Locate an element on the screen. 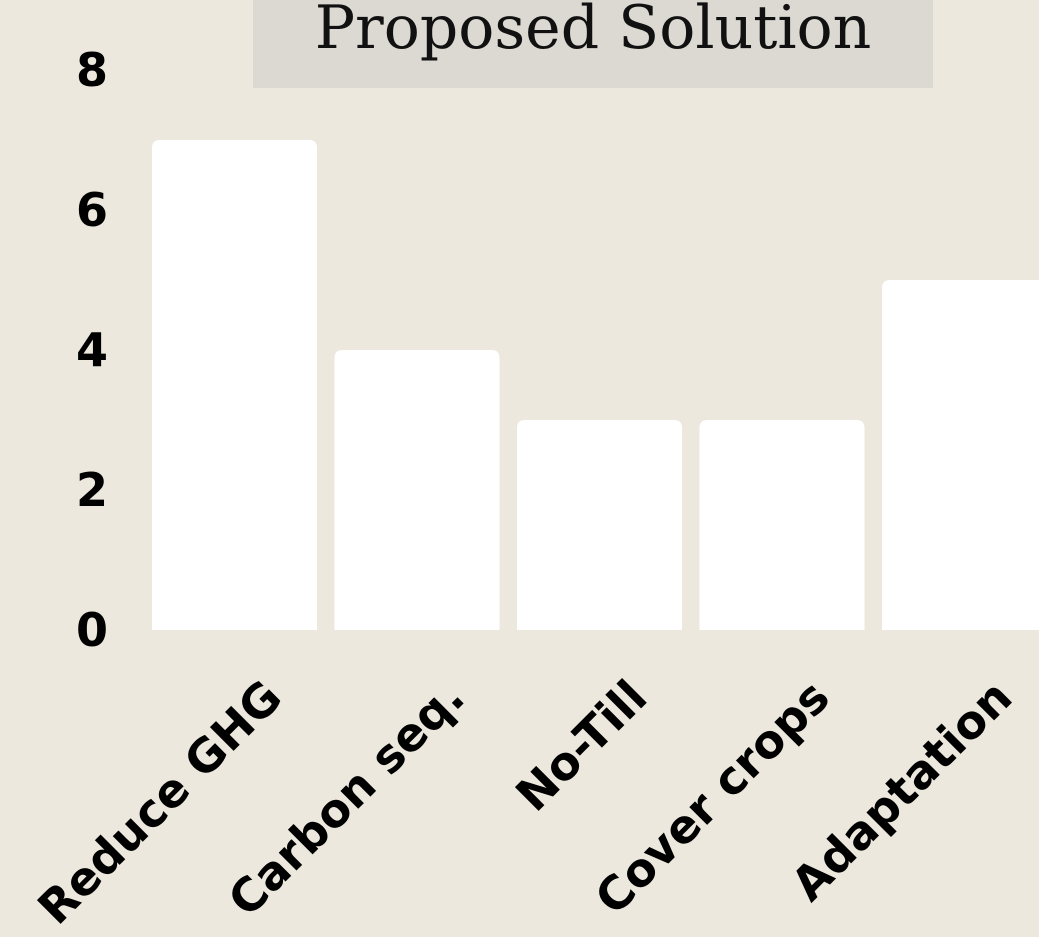  y-tick-label: 8 is located at coordinates (92, 70).